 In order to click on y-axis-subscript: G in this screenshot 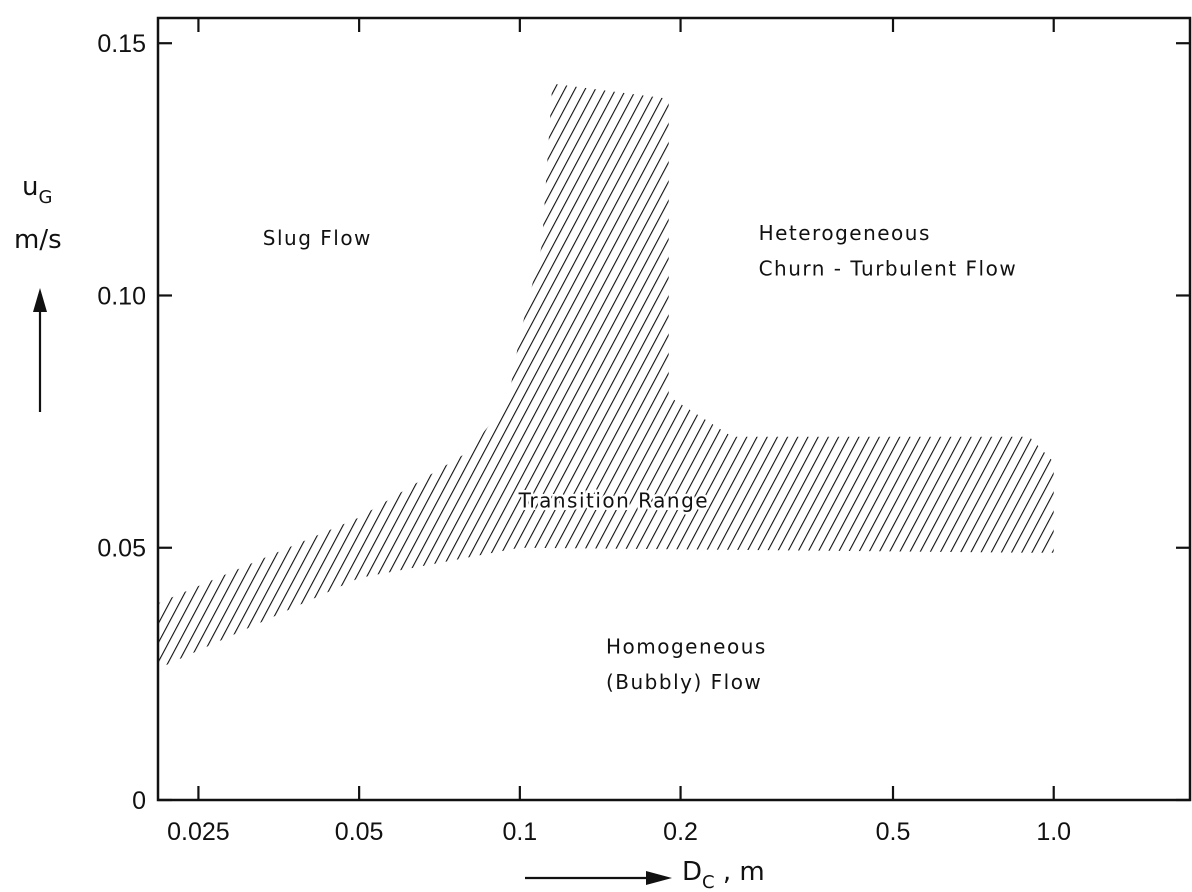, I will do `click(45, 197)`.